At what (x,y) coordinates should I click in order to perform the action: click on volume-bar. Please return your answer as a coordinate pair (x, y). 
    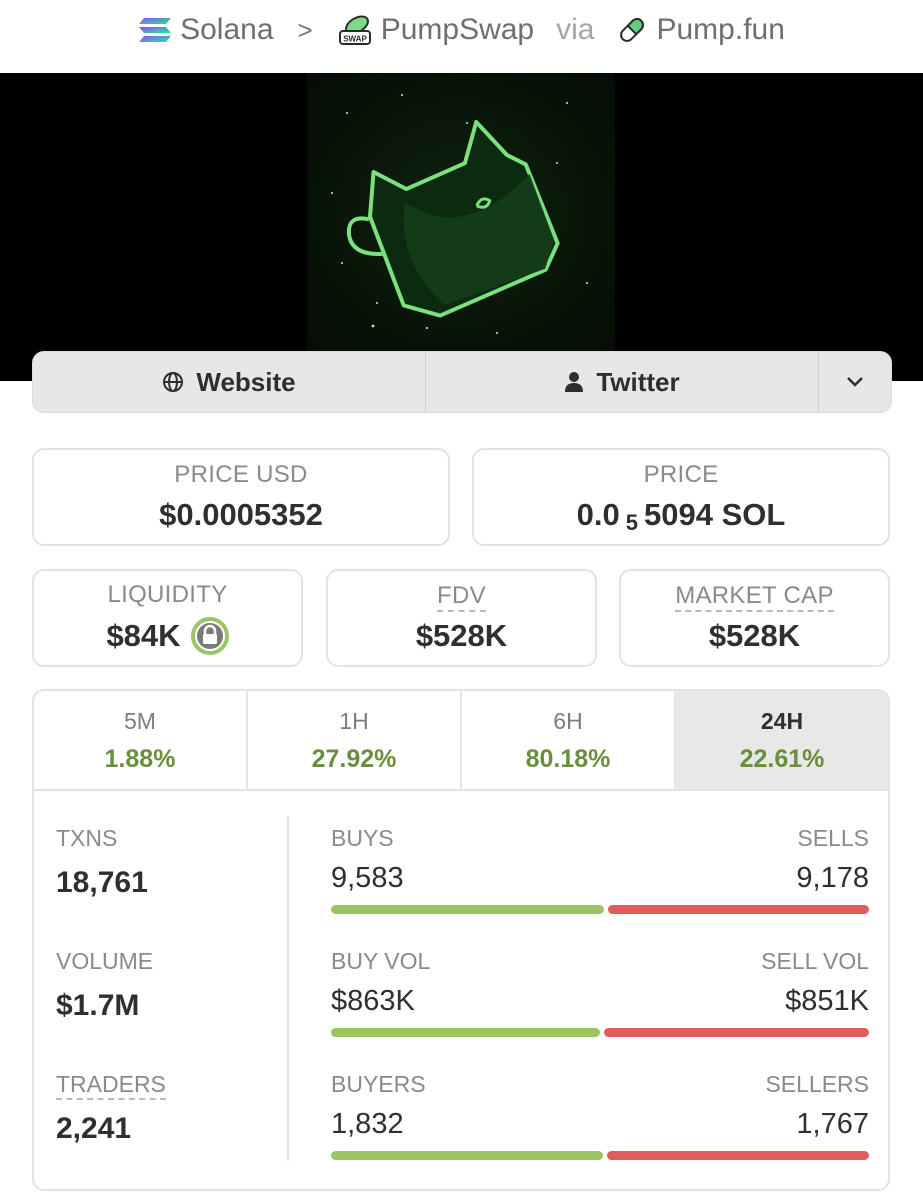
    Looking at the image, I should click on (600, 1032).